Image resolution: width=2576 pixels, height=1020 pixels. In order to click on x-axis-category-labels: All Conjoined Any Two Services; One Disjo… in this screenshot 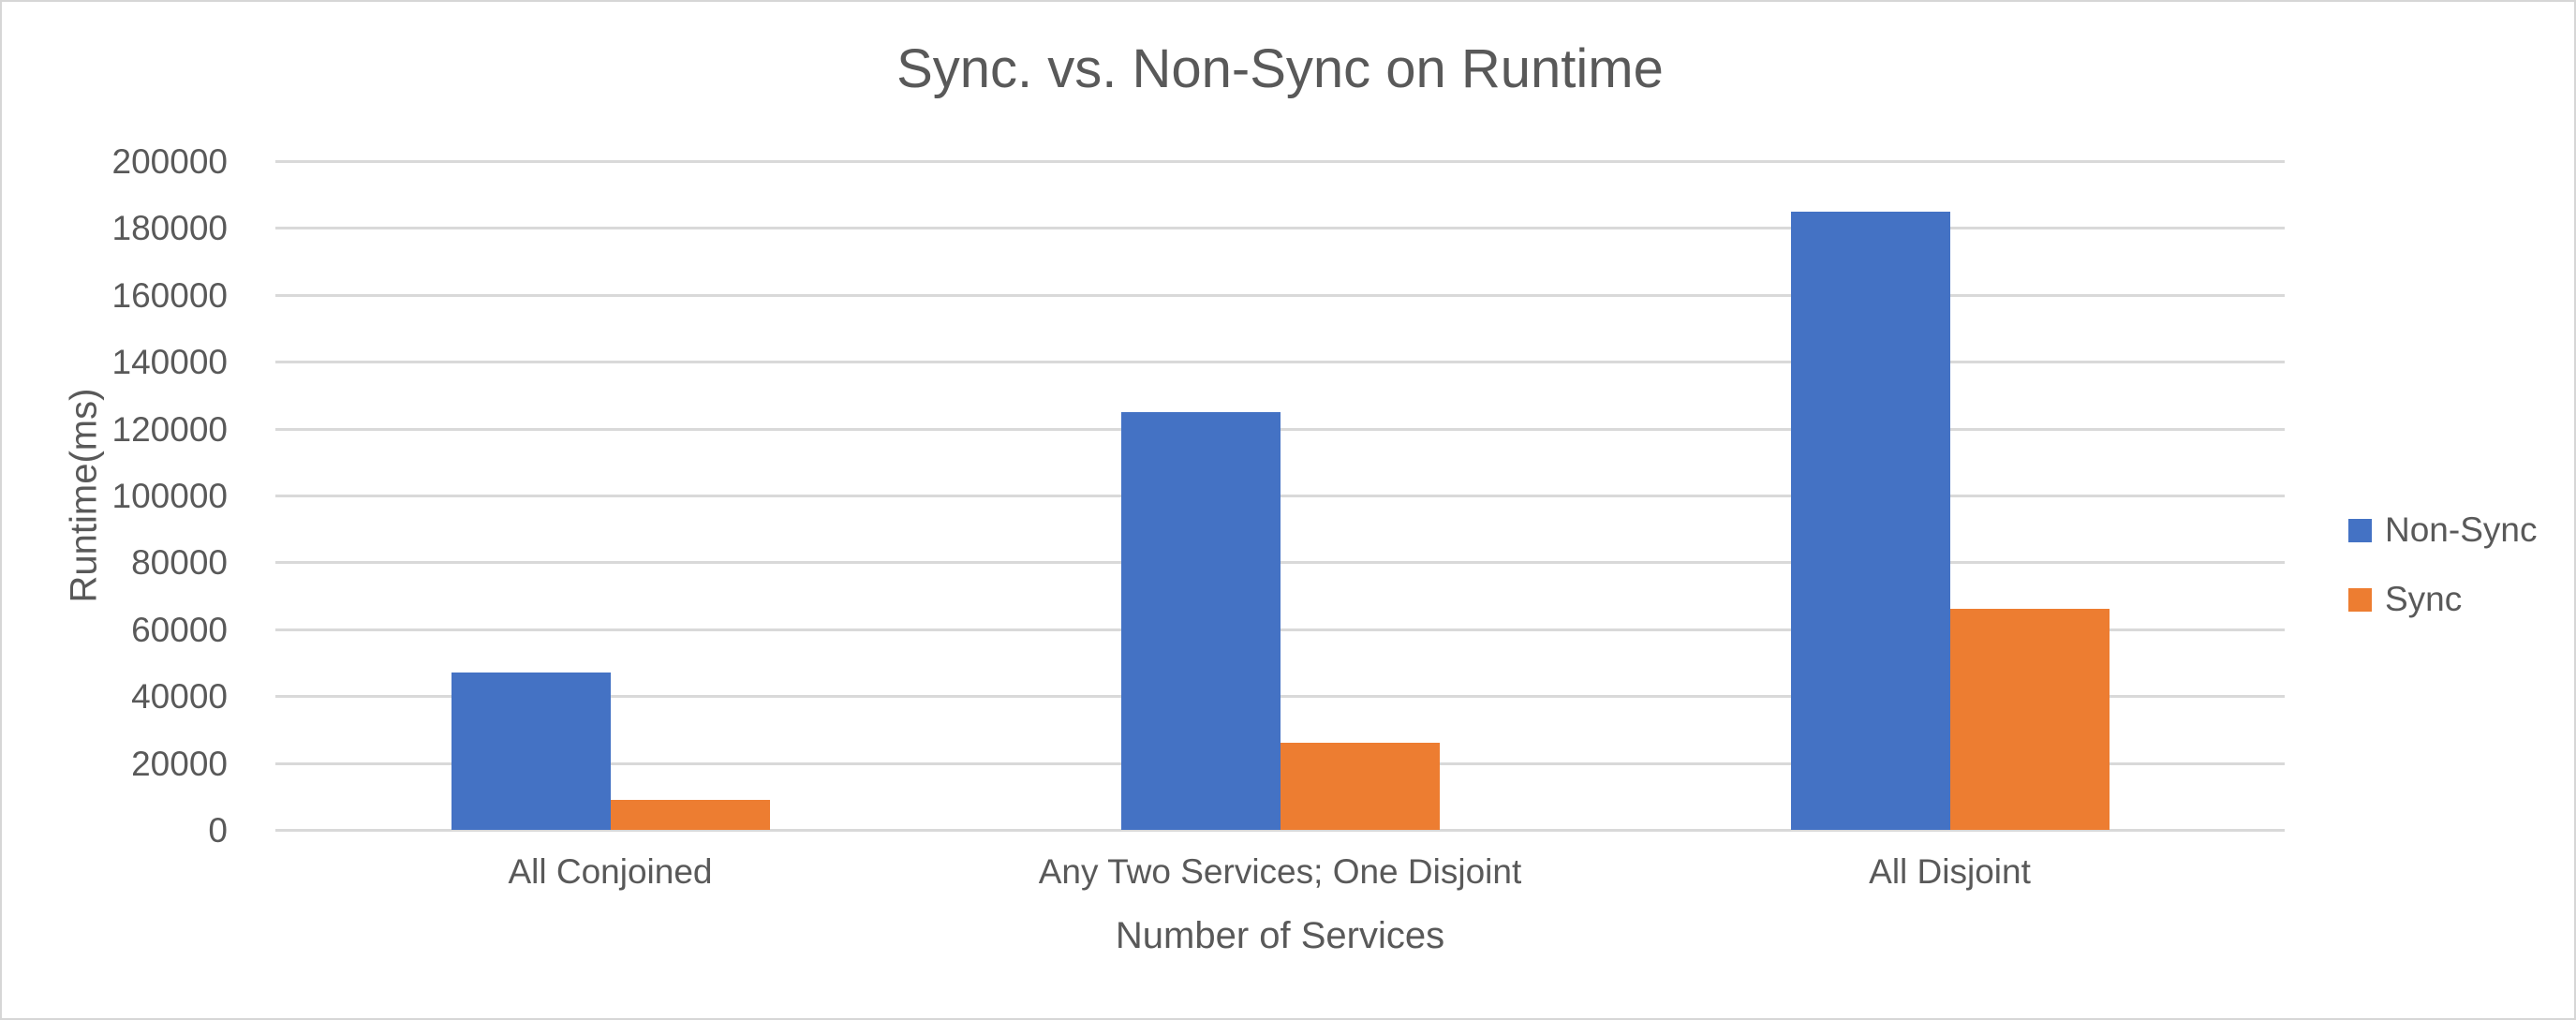, I will do `click(1280, 872)`.